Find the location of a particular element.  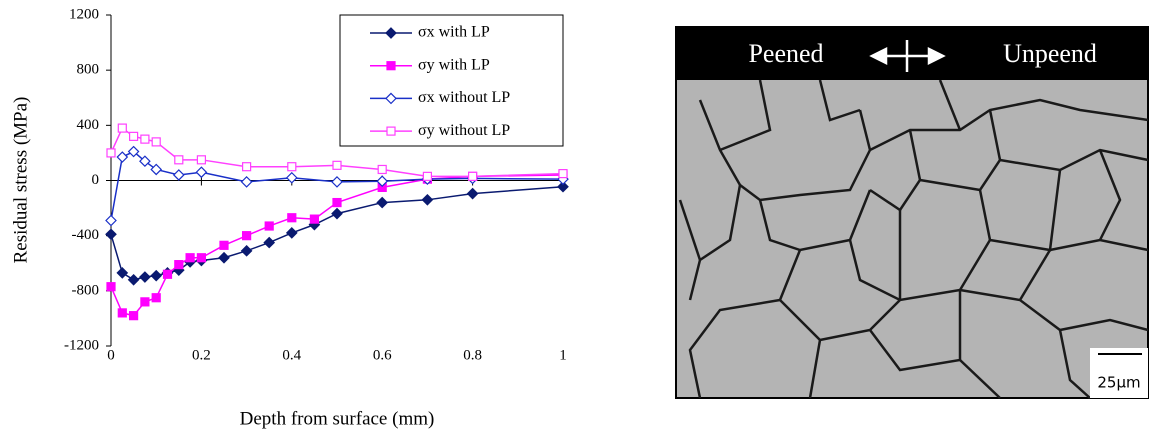

x-tick-label: 0.8 is located at coordinates (472, 355).